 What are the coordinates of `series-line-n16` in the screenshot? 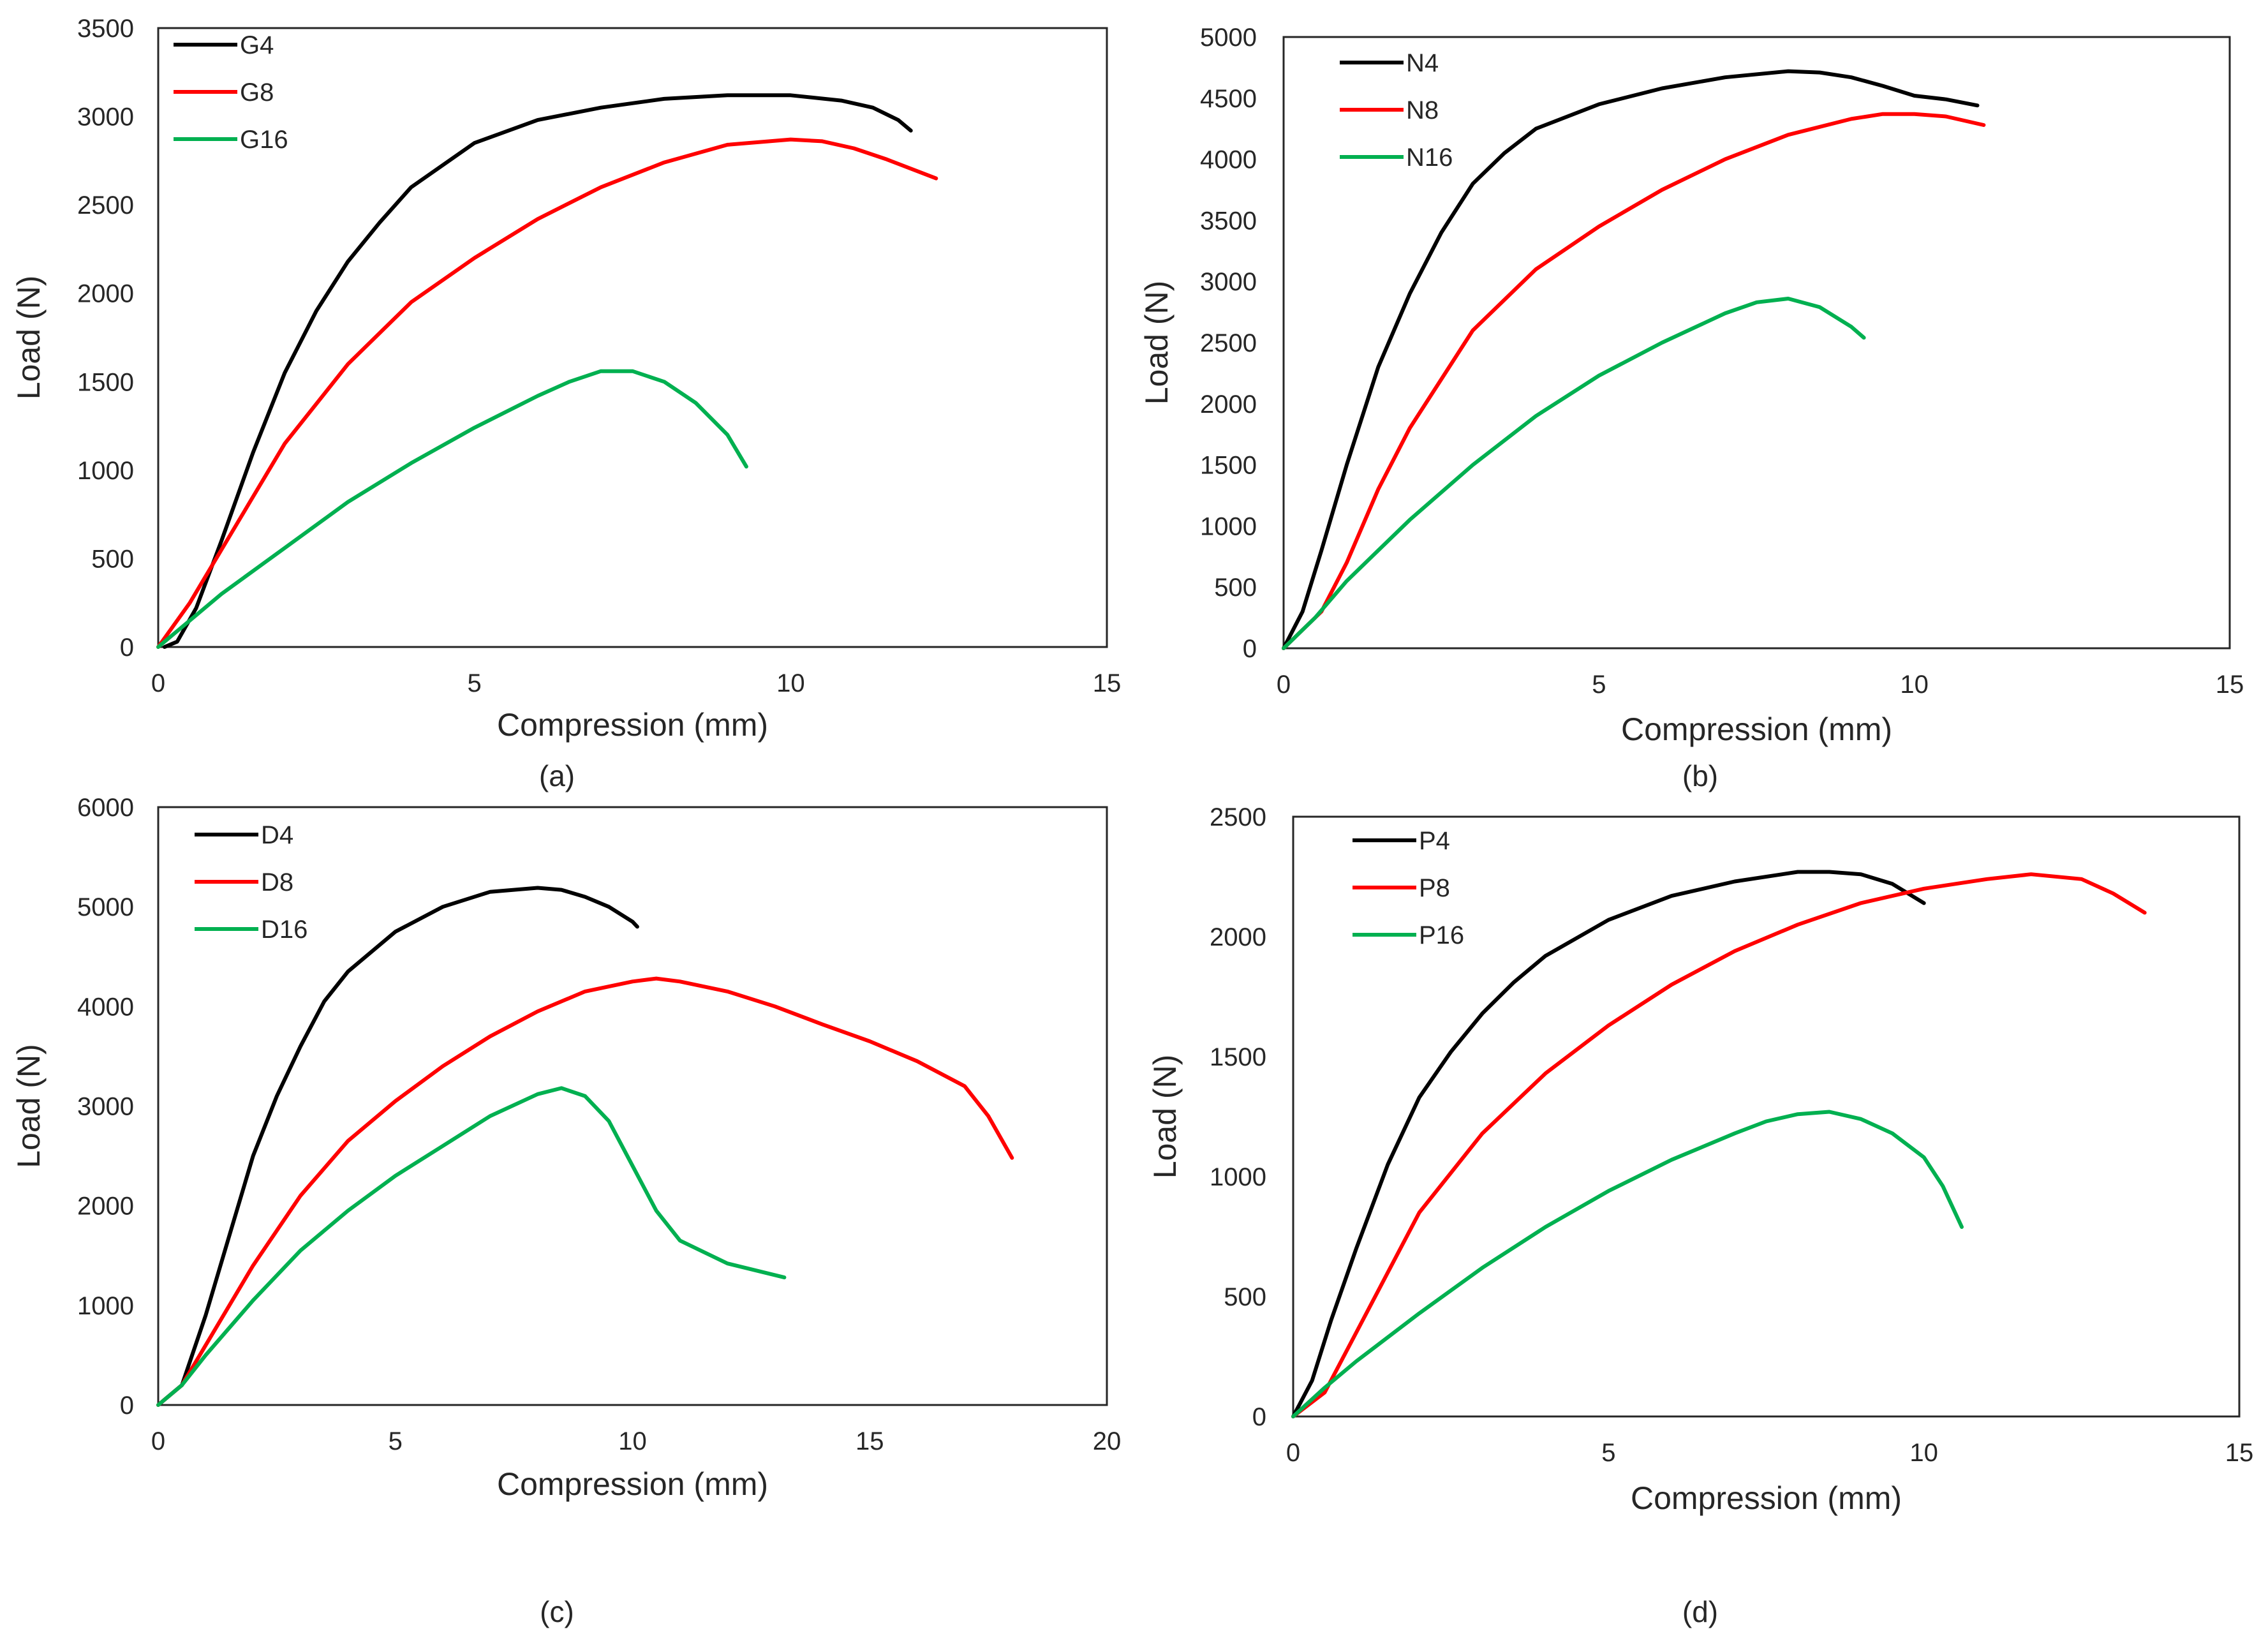 It's located at (1574, 473).